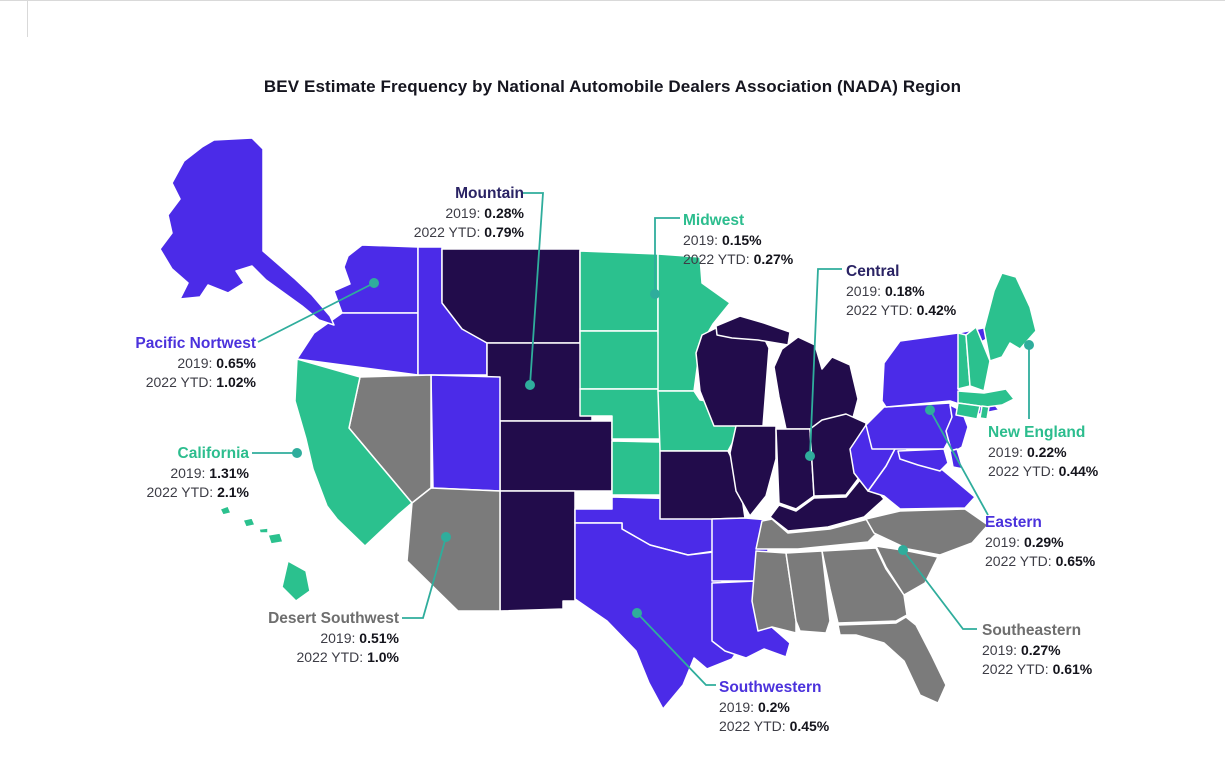 The image size is (1225, 762). Describe the element at coordinates (249, 522) in the screenshot. I see `state-hi2` at that location.